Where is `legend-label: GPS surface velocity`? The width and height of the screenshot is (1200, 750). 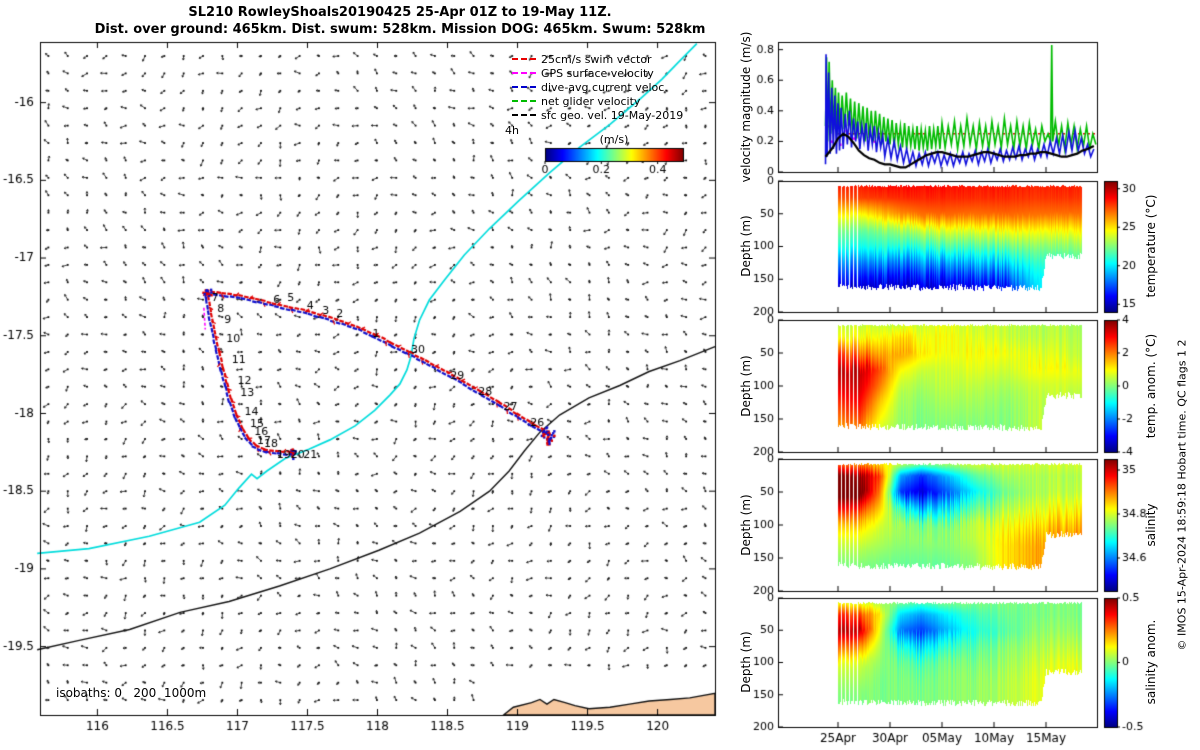
legend-label: GPS surface velocity is located at coordinates (597, 73).